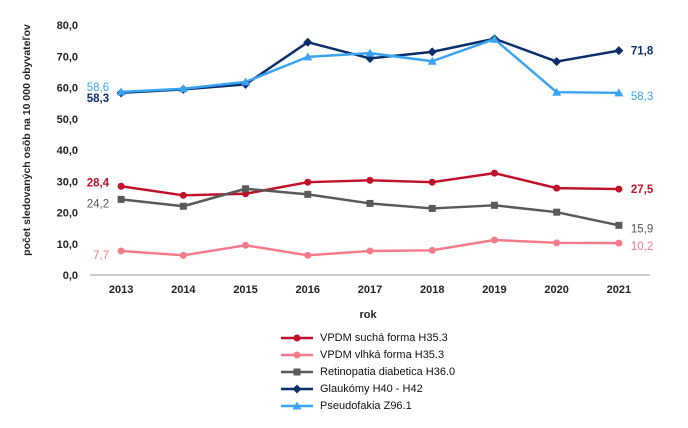 The height and width of the screenshot is (428, 688). What do you see at coordinates (98, 183) in the screenshot?
I see `data-label-first: 28,4` at bounding box center [98, 183].